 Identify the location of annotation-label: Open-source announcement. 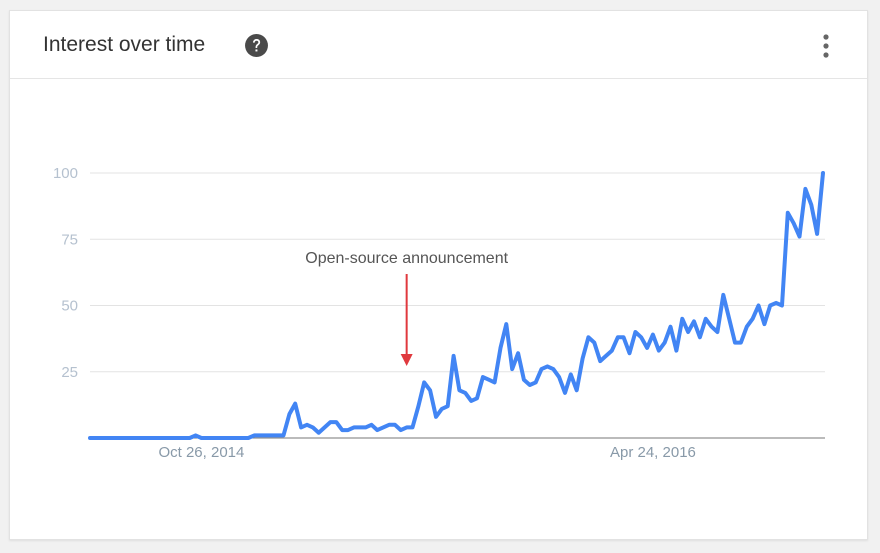
(406, 258).